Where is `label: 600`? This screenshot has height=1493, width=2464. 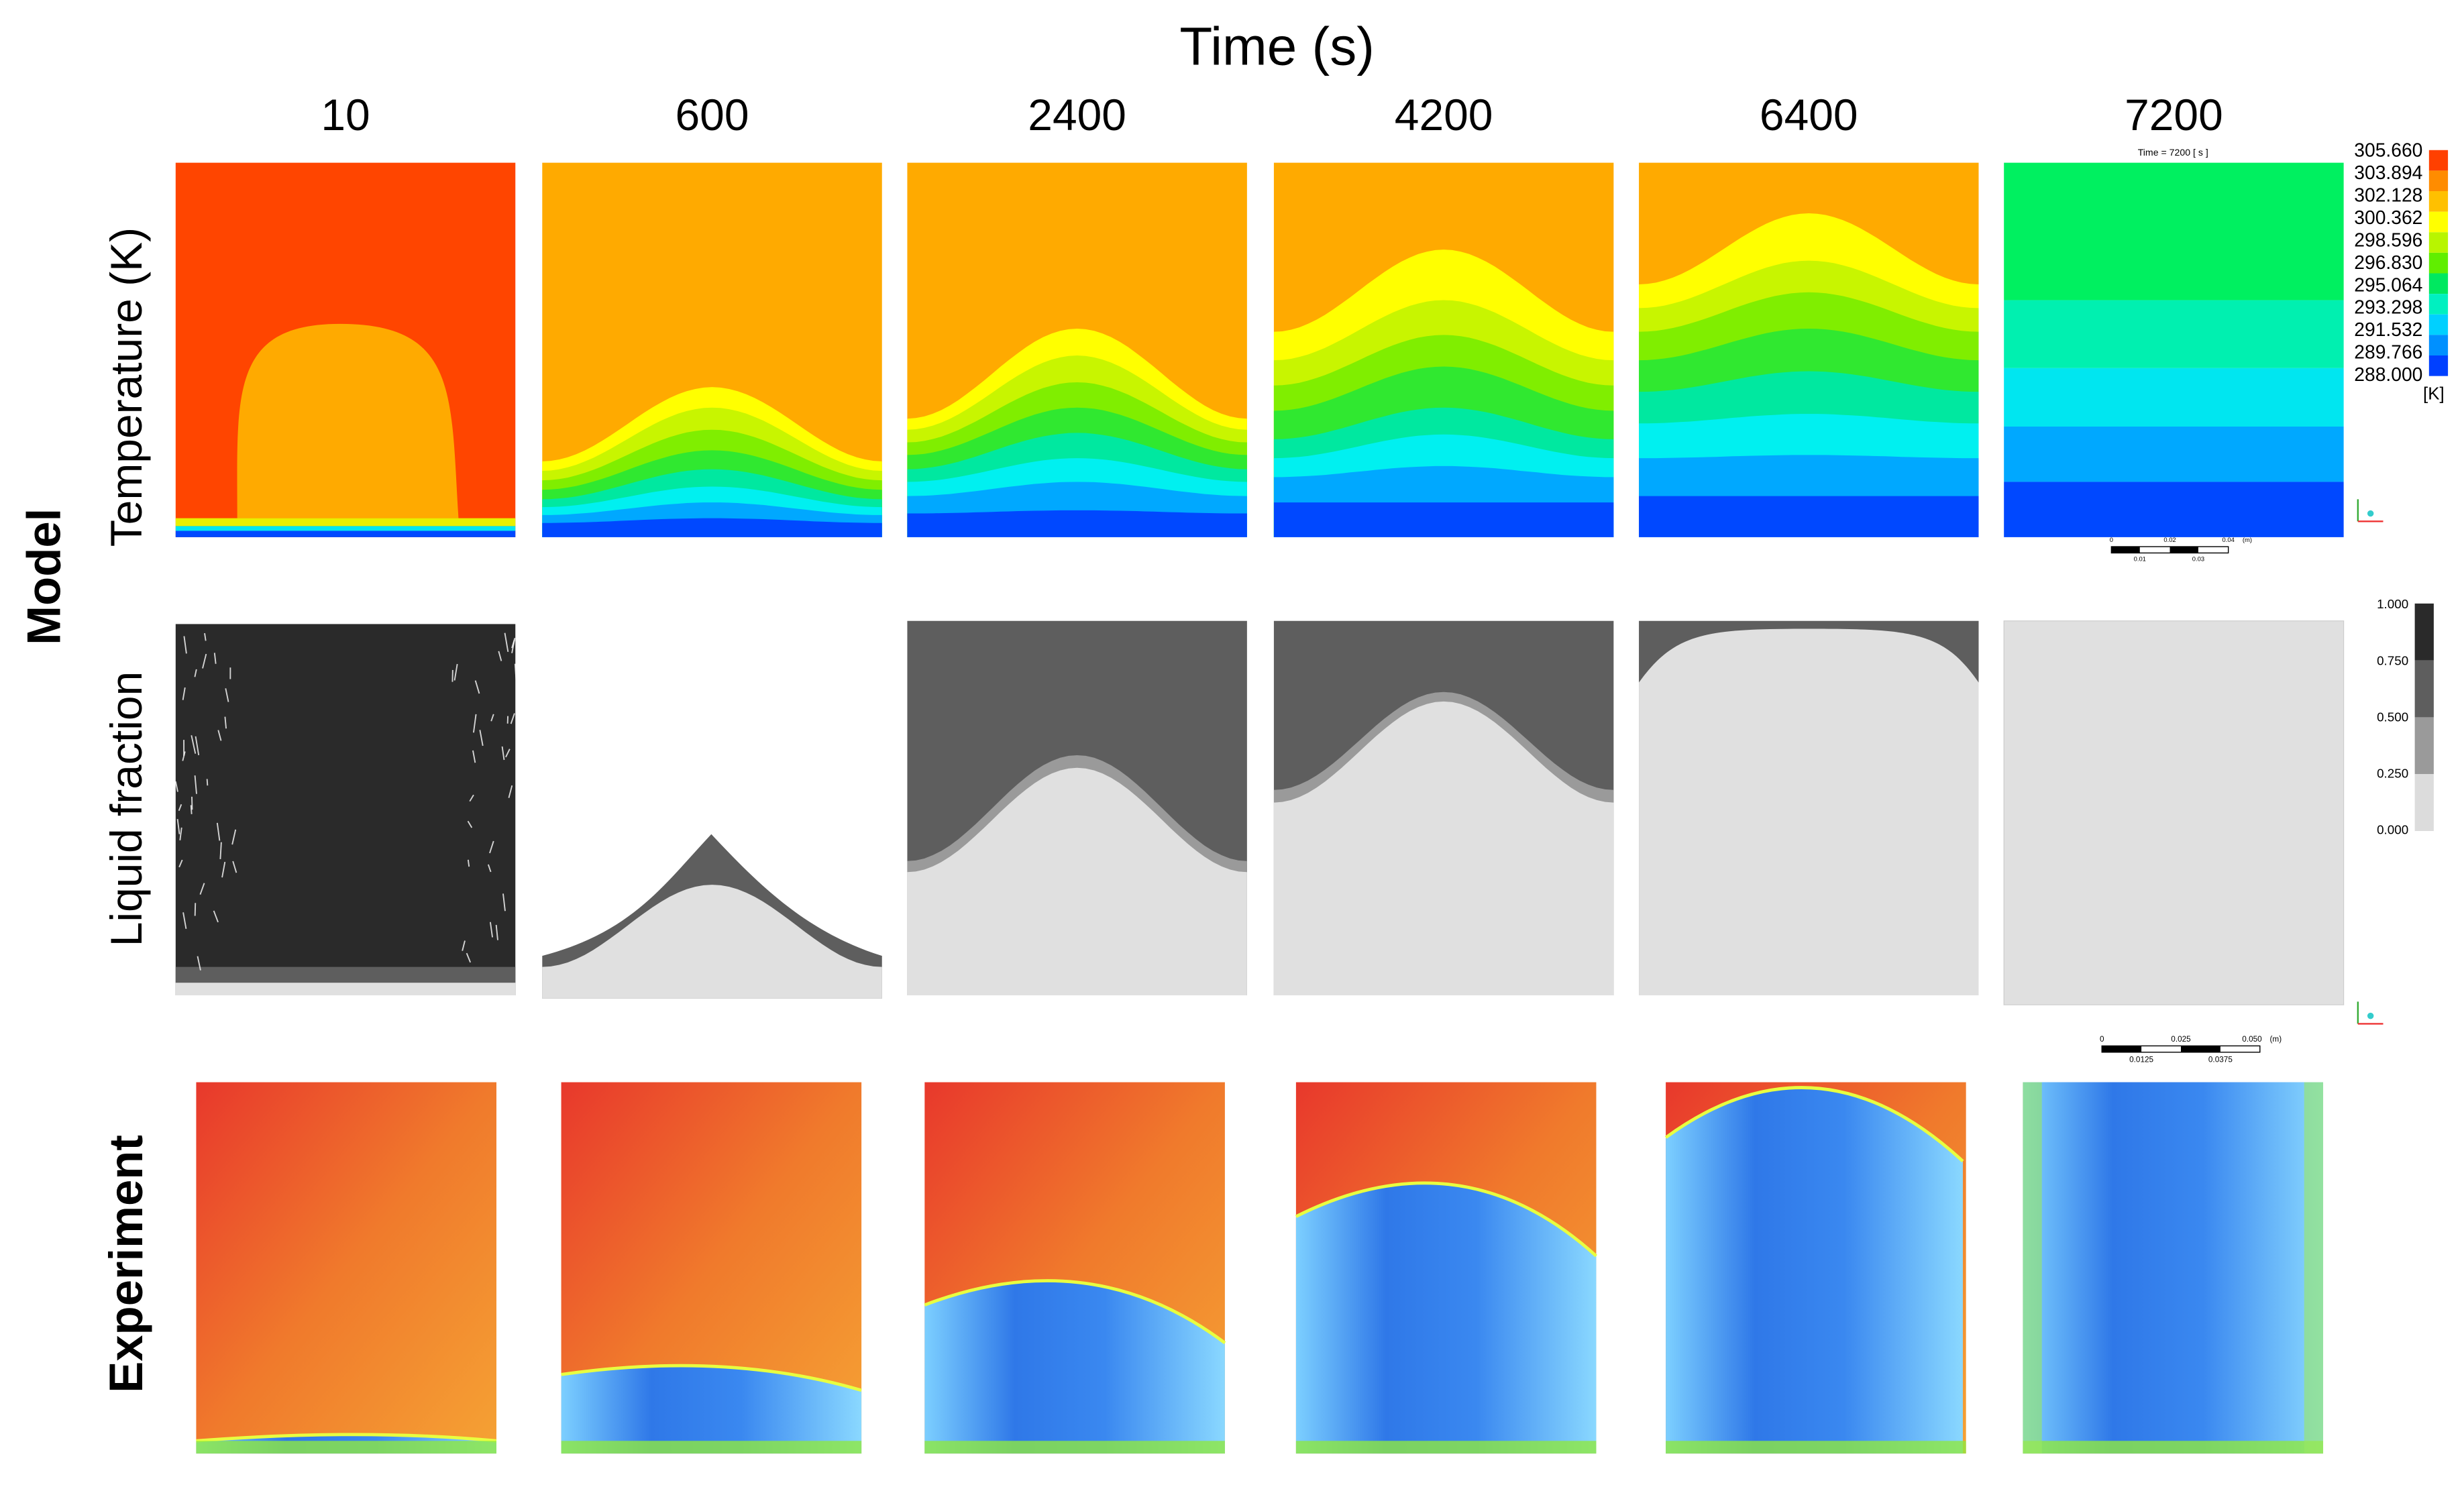
label: 600 is located at coordinates (713, 115).